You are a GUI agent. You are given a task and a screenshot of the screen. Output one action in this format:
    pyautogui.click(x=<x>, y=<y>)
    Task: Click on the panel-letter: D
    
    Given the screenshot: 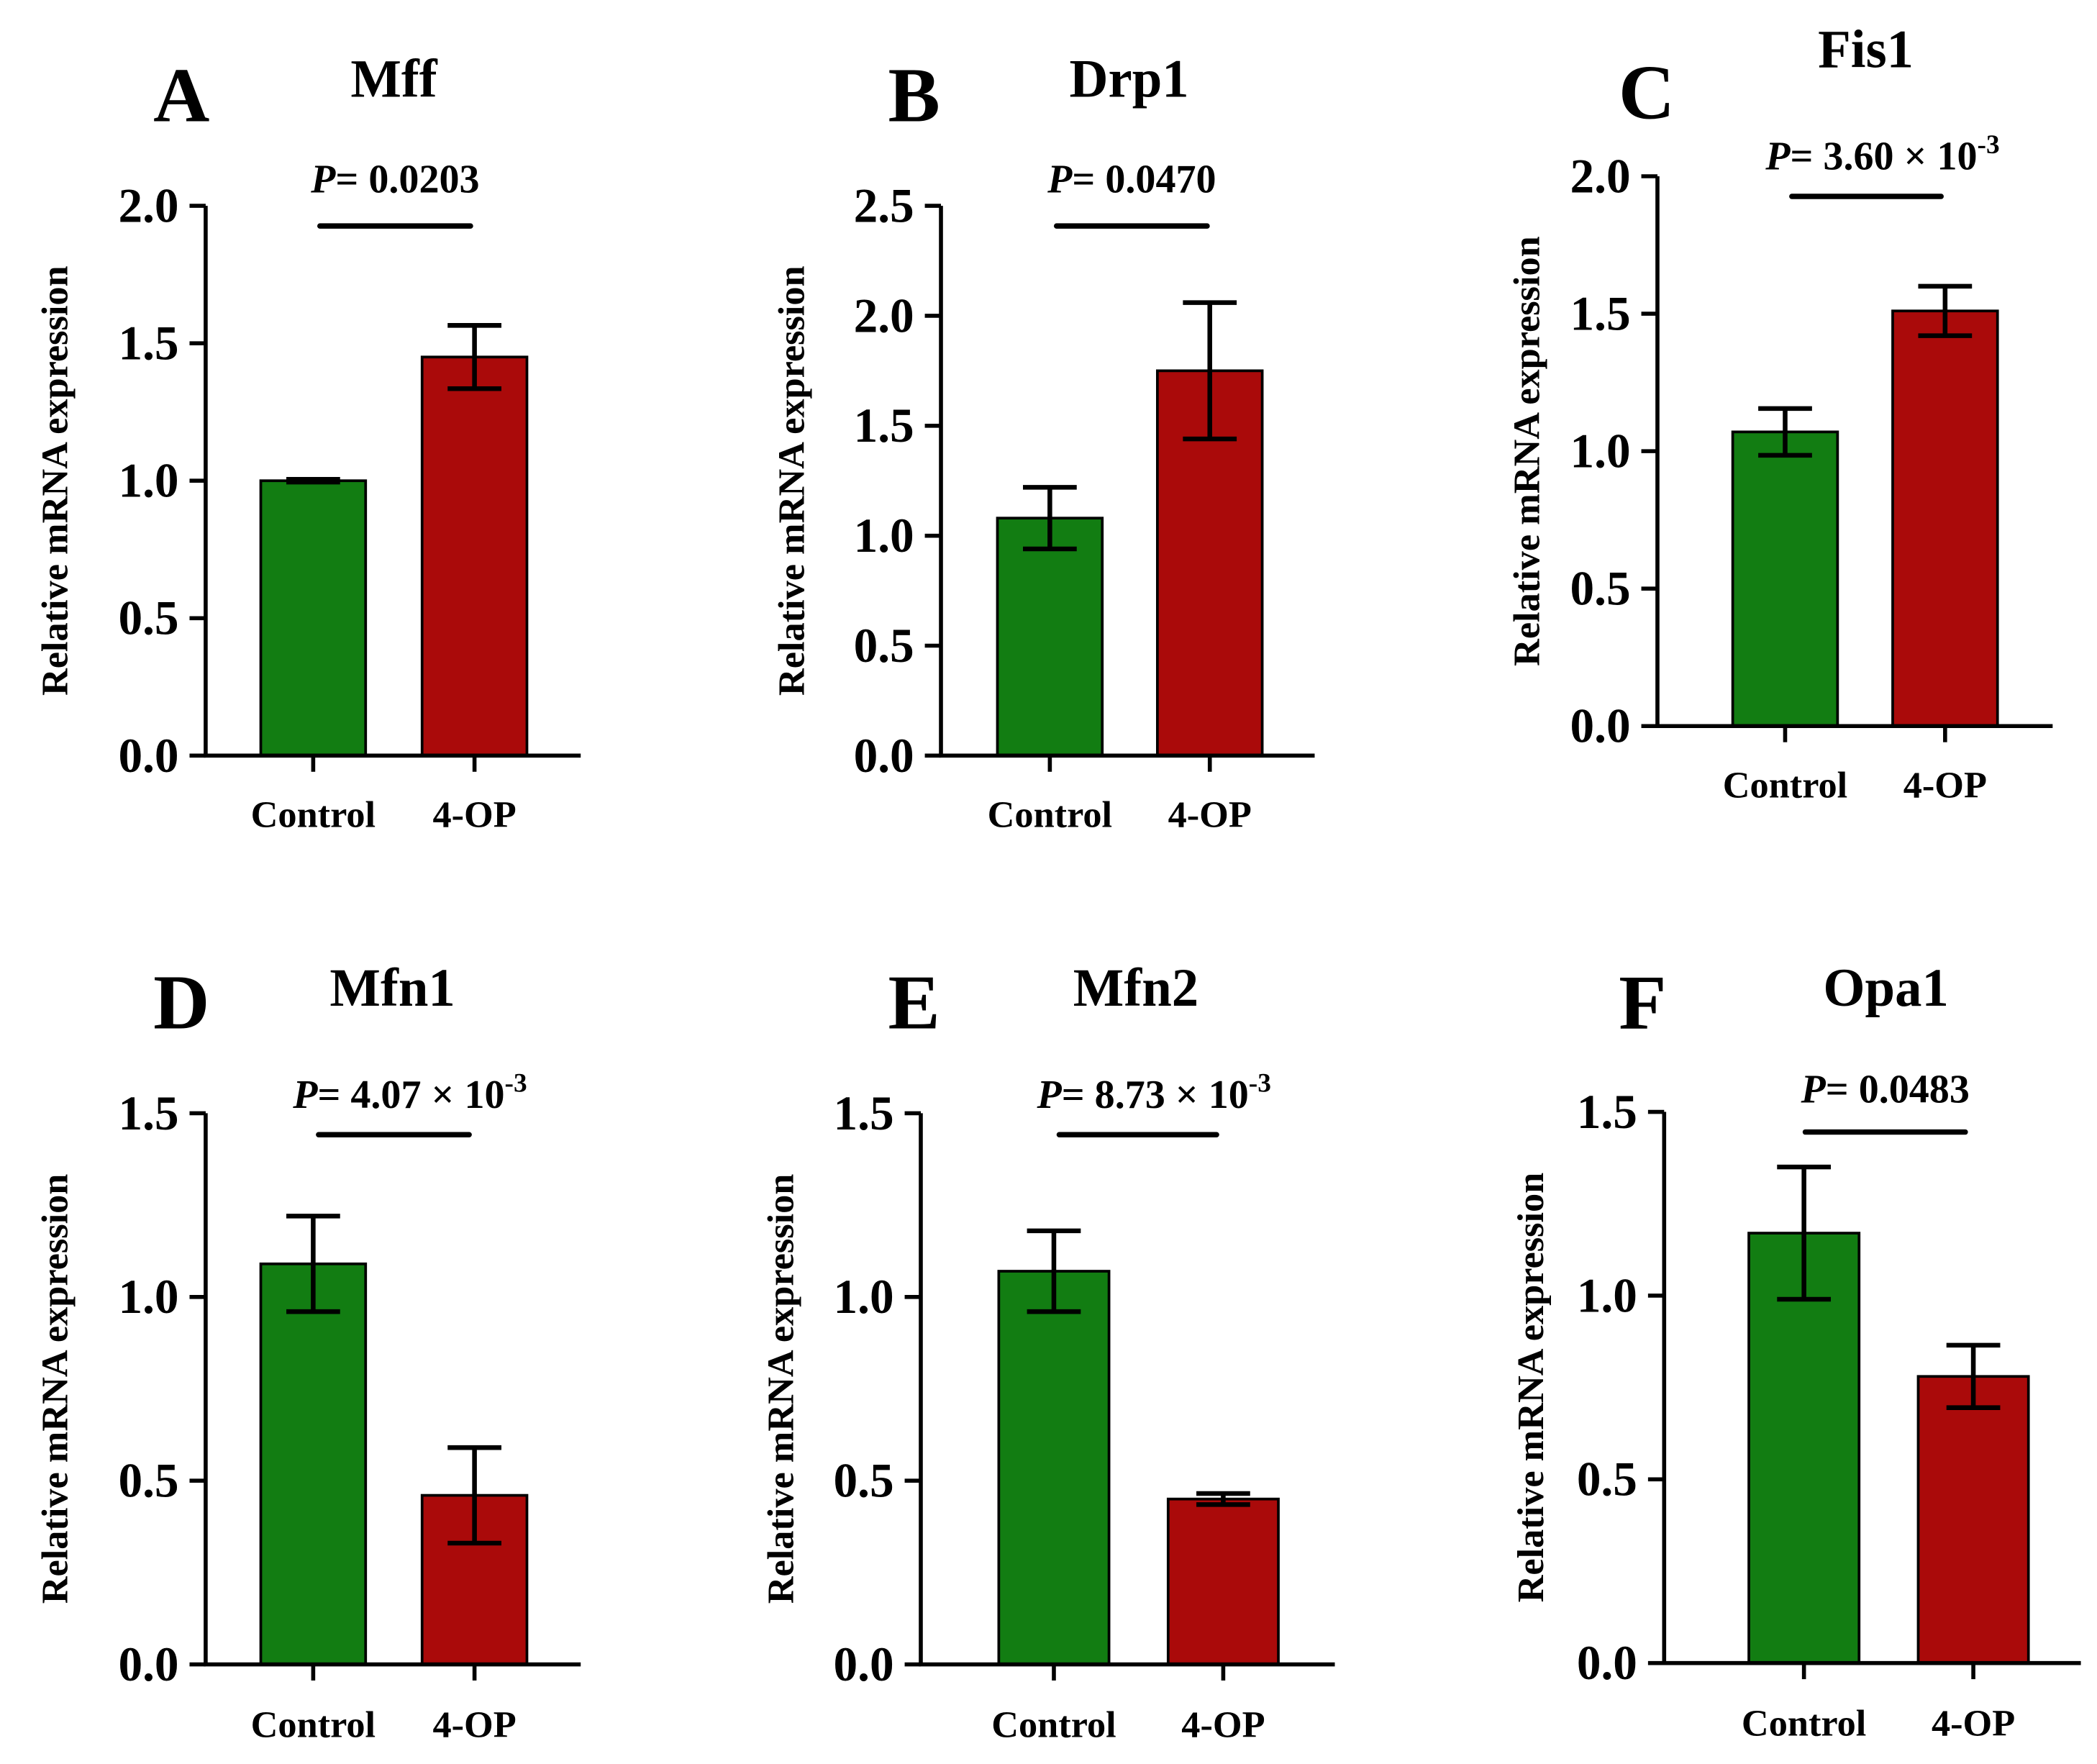 What is the action you would take?
    pyautogui.click(x=181, y=1003)
    